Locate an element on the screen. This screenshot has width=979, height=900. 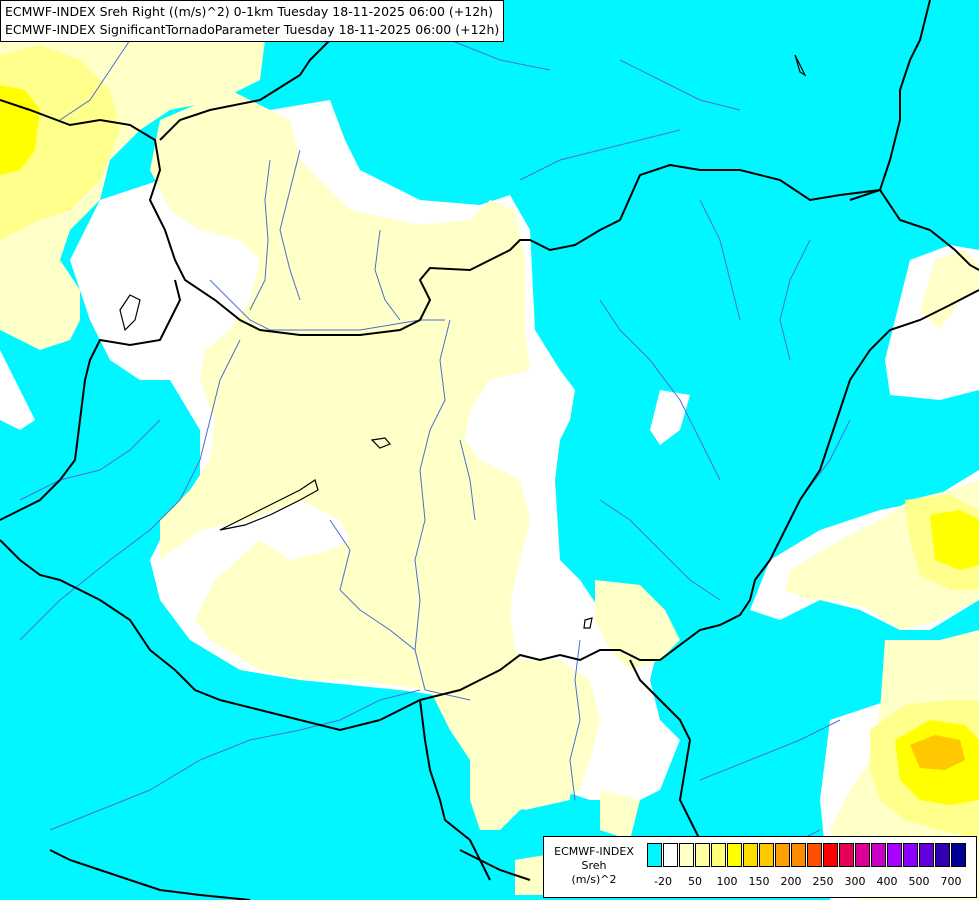
legend-label: 150 is located at coordinates (759, 881).